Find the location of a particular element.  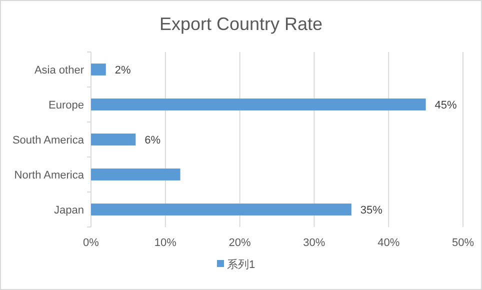

x-tick-label: 50% is located at coordinates (463, 243).